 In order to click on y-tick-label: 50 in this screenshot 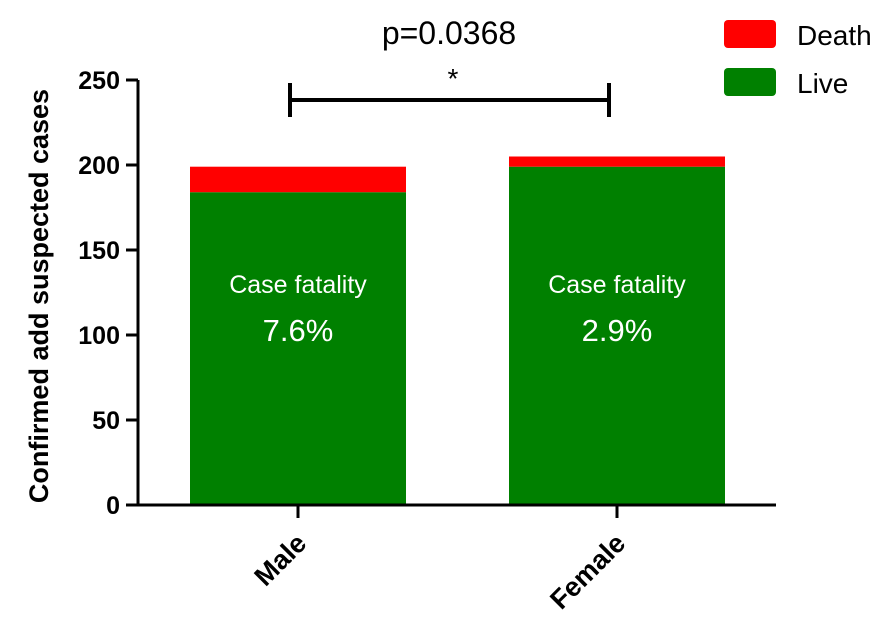, I will do `click(106, 421)`.